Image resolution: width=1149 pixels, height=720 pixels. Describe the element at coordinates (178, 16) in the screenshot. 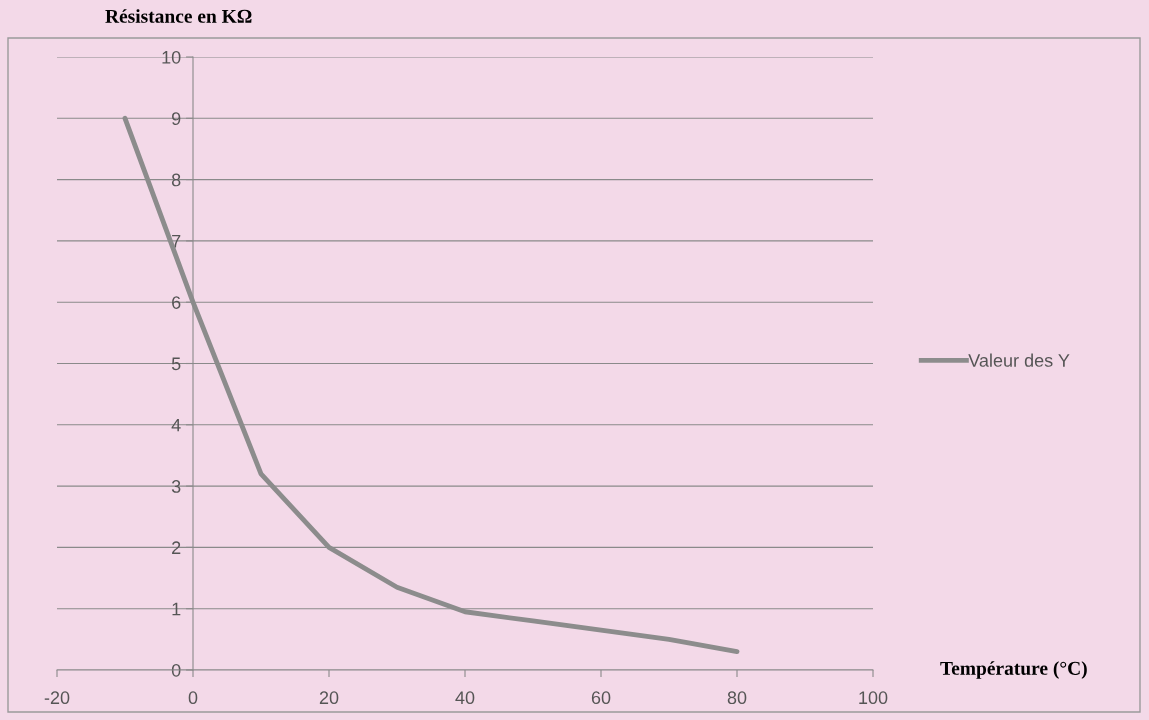

I see `y-axis-title: Résistance en KΩ` at that location.